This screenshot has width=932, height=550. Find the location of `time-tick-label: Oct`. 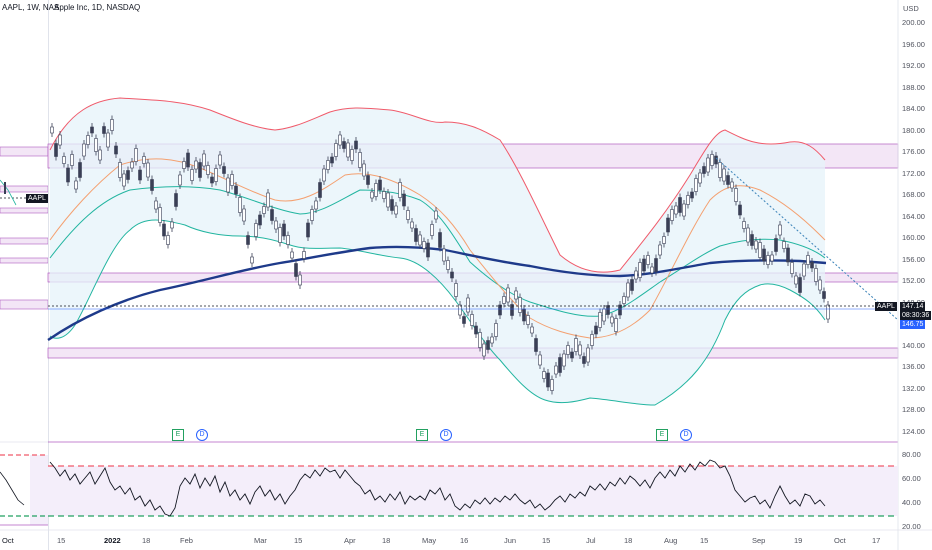

time-tick-label: Oct is located at coordinates (840, 540).